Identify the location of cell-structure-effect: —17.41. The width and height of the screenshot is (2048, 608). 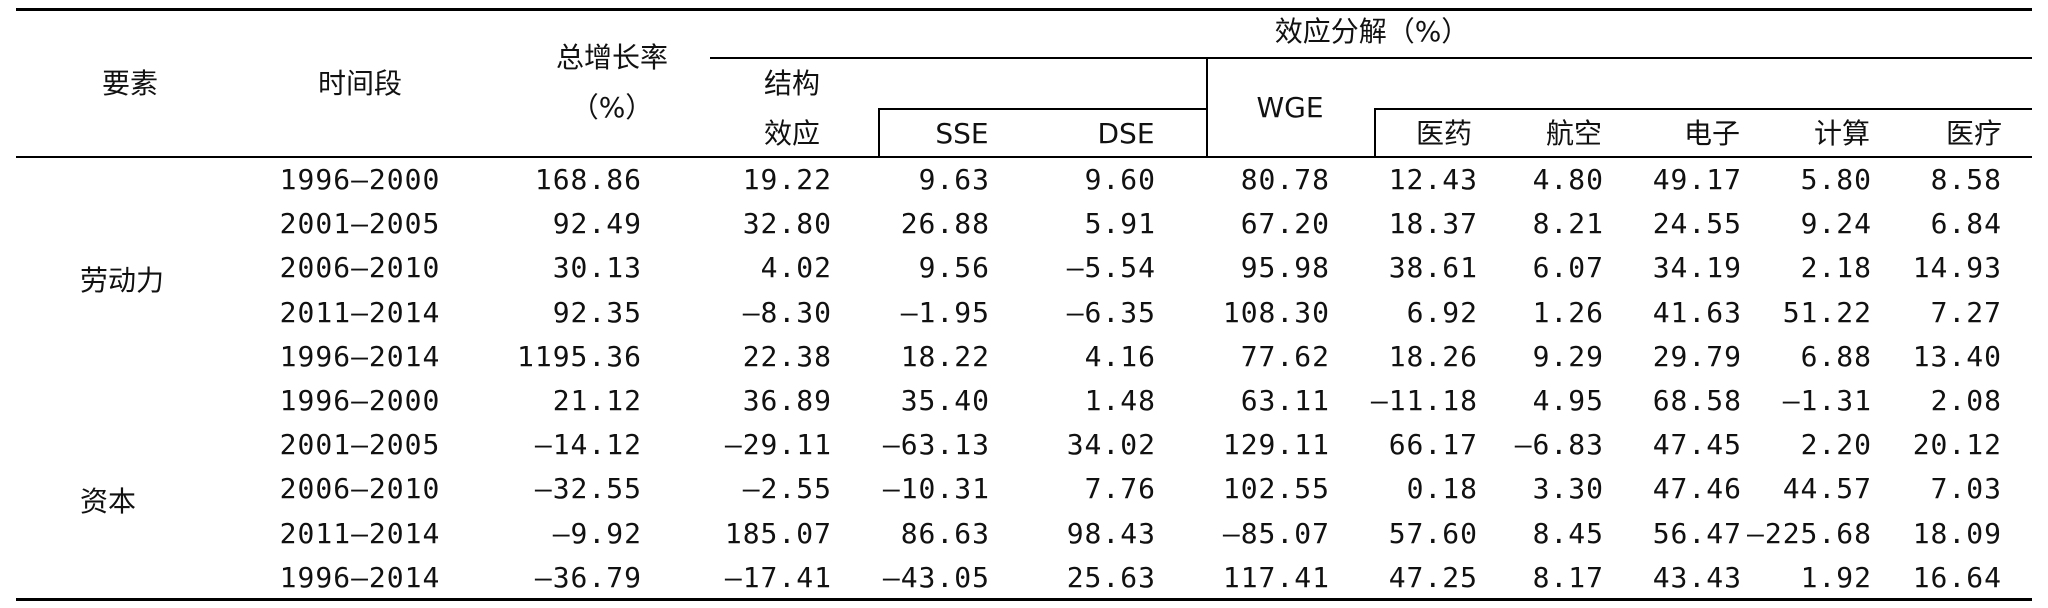
(778, 577).